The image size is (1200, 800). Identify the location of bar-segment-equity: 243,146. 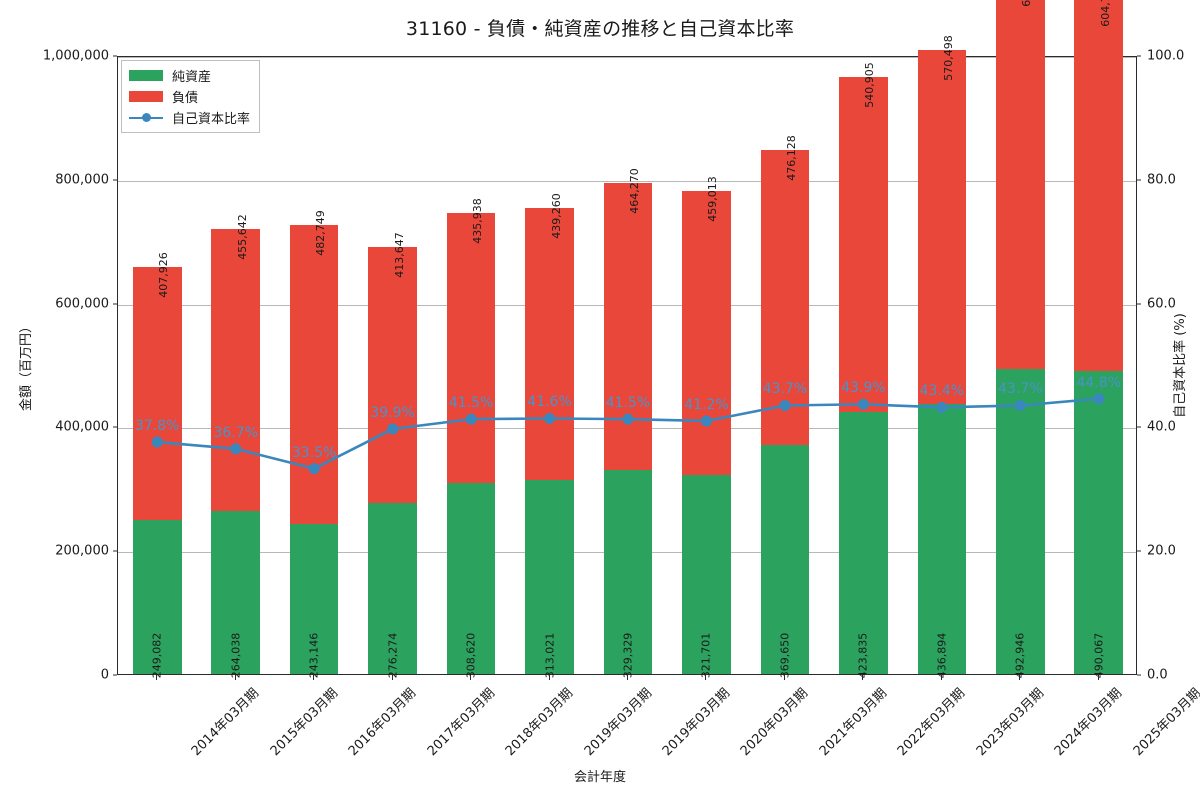
(314, 600).